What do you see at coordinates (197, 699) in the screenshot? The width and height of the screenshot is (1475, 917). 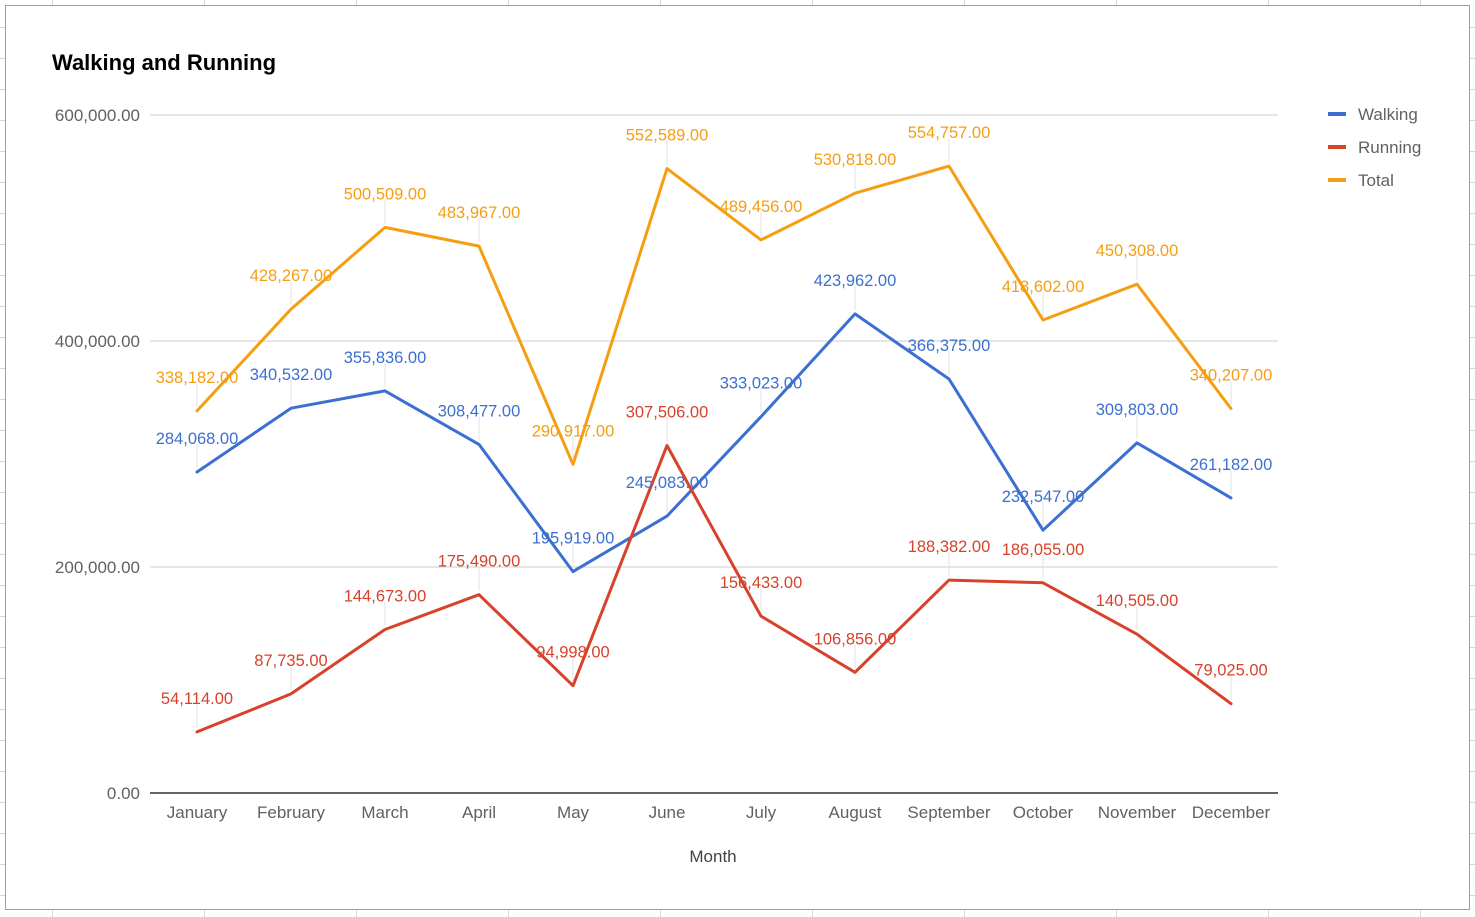 I see `data-label-running: 54,114.00` at bounding box center [197, 699].